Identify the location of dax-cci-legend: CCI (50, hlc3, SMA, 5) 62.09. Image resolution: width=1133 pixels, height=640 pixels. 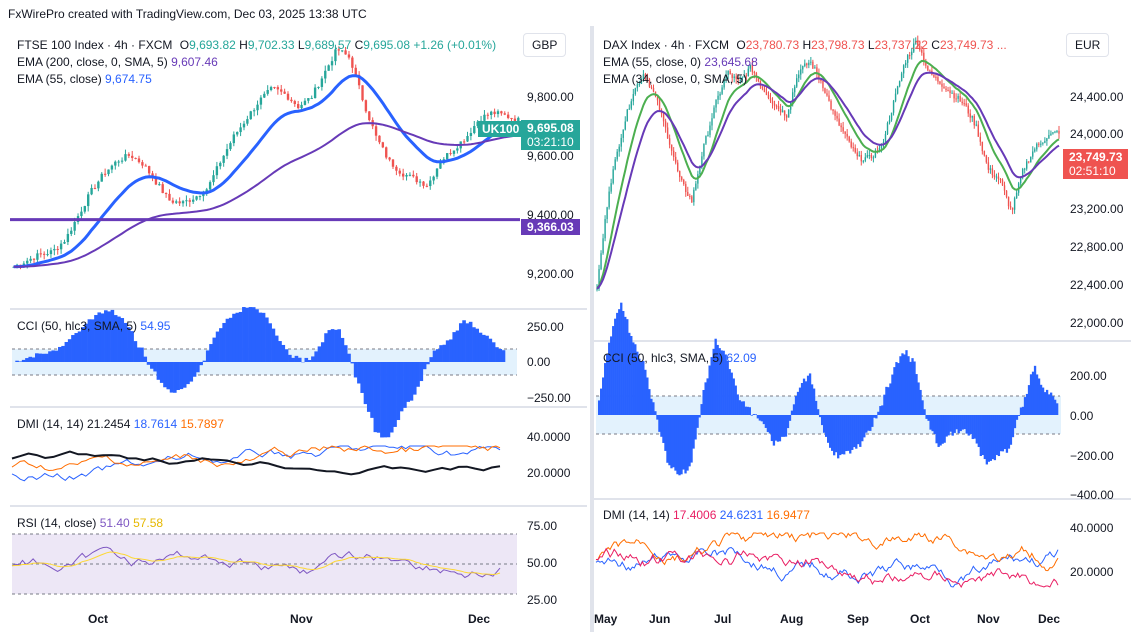
(679, 358).